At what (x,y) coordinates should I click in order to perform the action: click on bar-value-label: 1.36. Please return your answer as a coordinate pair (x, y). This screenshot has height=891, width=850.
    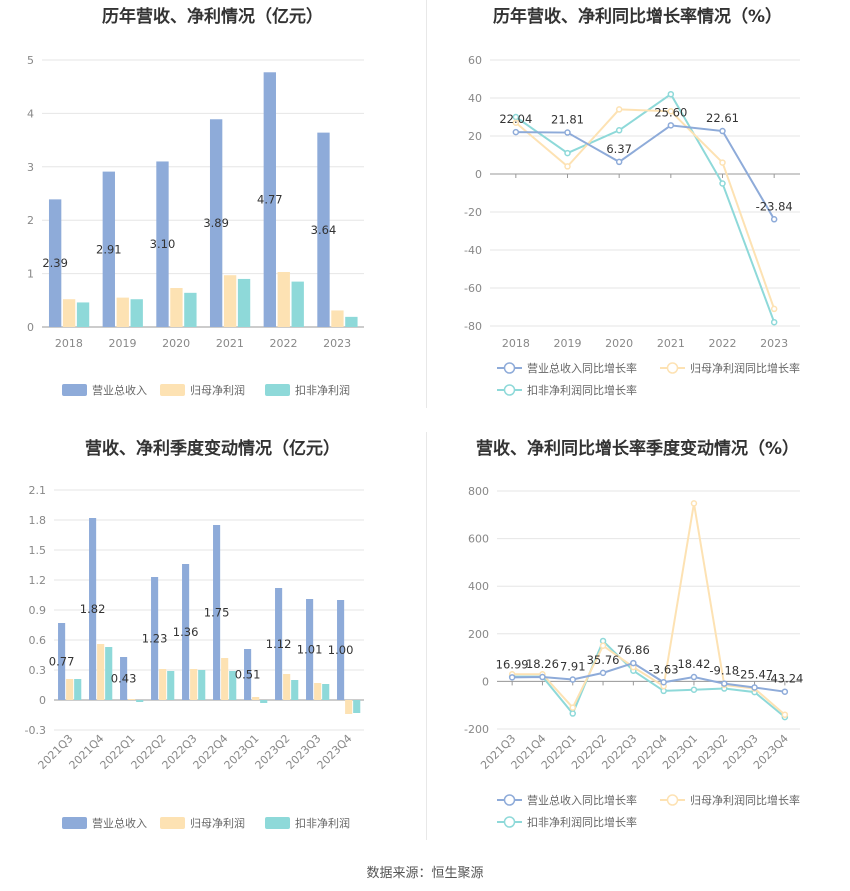
    Looking at the image, I should click on (186, 632).